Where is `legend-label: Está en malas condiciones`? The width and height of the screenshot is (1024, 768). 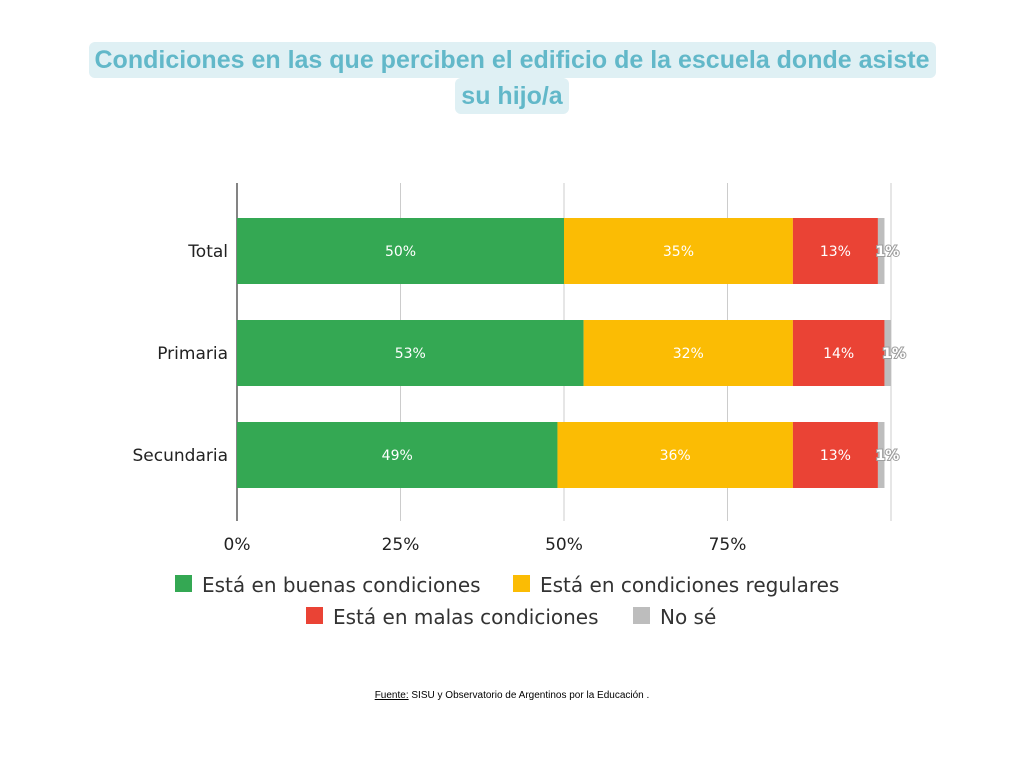
legend-label: Está en malas condiciones is located at coordinates (466, 617).